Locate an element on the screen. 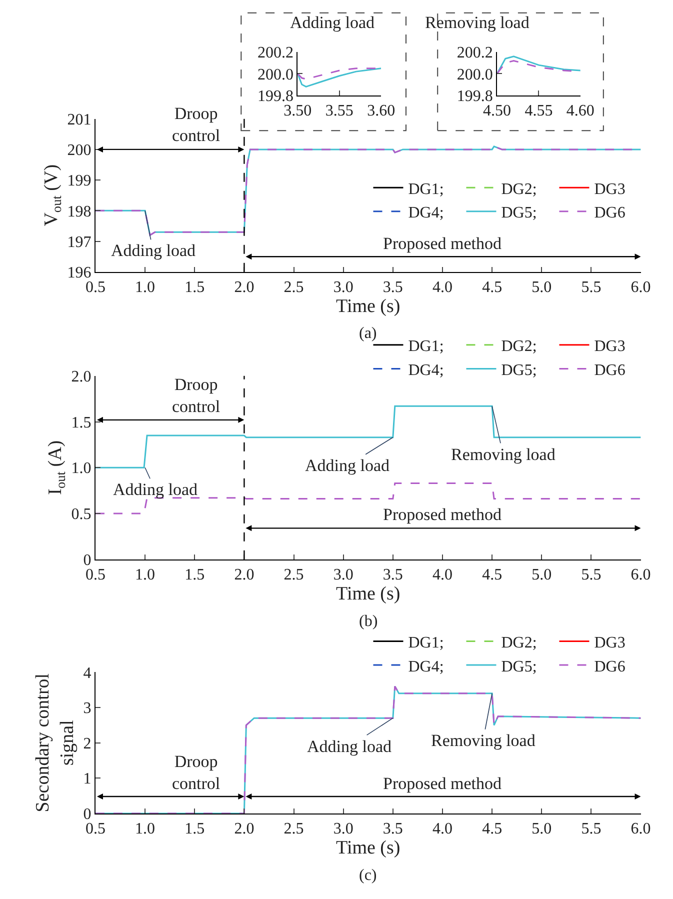 This screenshot has width=673, height=899. chart-title: Removing load is located at coordinates (477, 22).